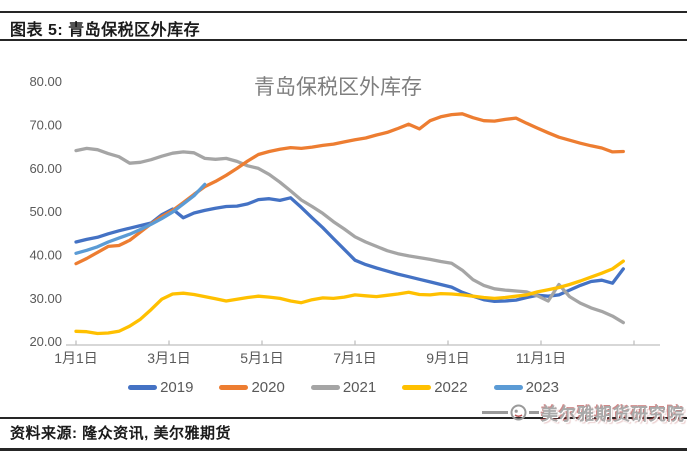 The image size is (687, 457). I want to click on y-axis-tick-label: 30.00, so click(45, 298).